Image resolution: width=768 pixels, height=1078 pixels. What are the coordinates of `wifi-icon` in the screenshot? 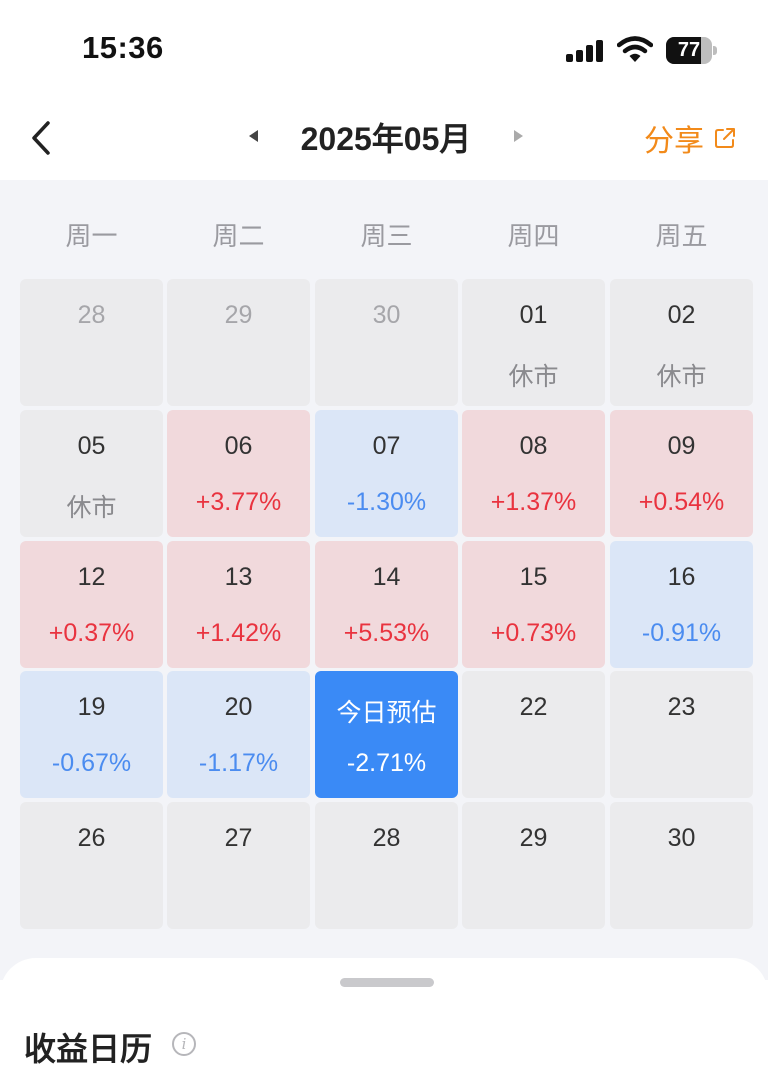 It's located at (635, 49).